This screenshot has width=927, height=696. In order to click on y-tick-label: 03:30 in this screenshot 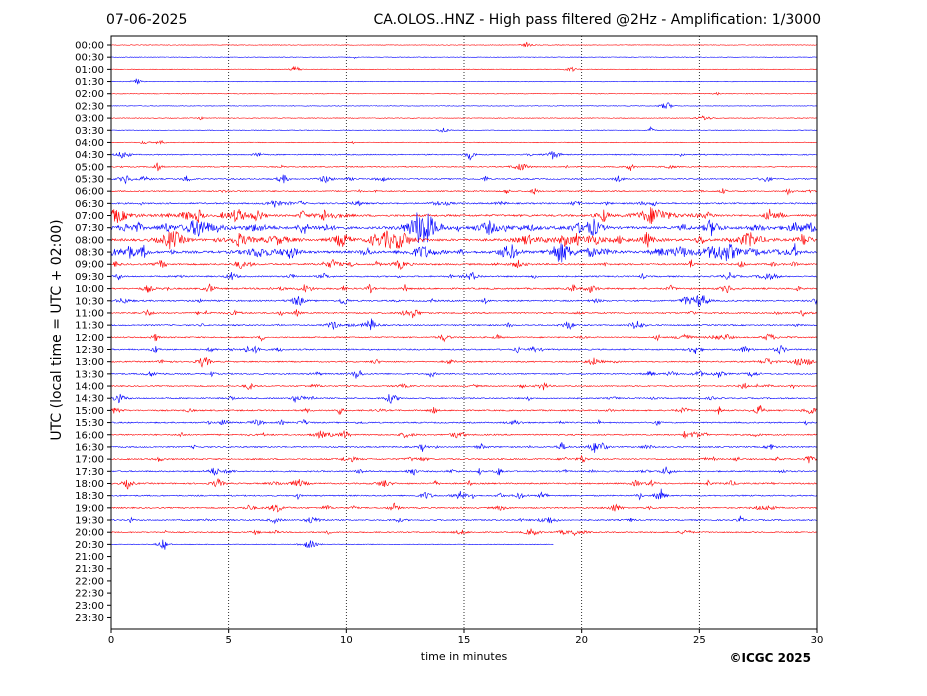, I will do `click(89, 131)`.